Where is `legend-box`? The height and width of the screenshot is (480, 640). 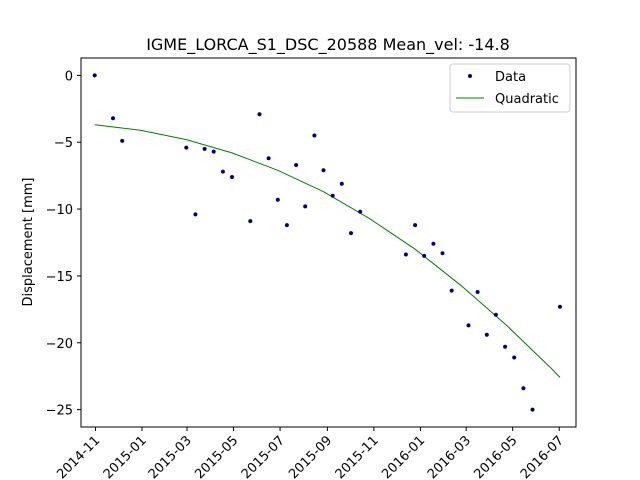
legend-box is located at coordinates (510, 88).